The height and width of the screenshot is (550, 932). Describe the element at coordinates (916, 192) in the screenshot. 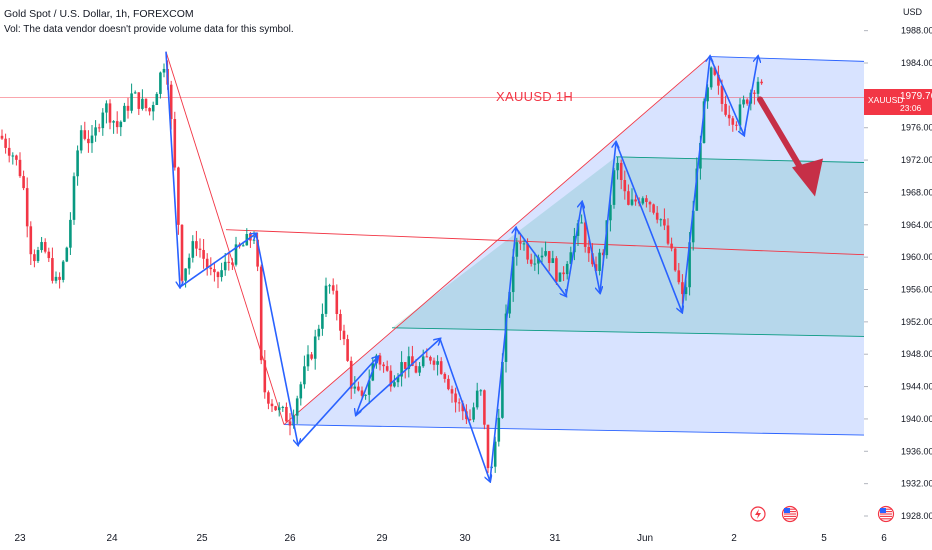

I see `y-tick-label: 1968.00` at that location.